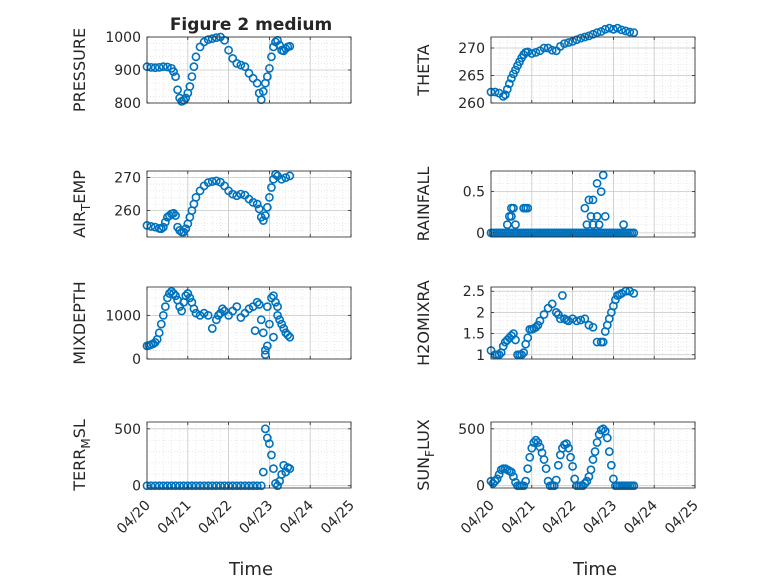  What do you see at coordinates (423, 204) in the screenshot?
I see `y-axis-label: RAINFALL` at bounding box center [423, 204].